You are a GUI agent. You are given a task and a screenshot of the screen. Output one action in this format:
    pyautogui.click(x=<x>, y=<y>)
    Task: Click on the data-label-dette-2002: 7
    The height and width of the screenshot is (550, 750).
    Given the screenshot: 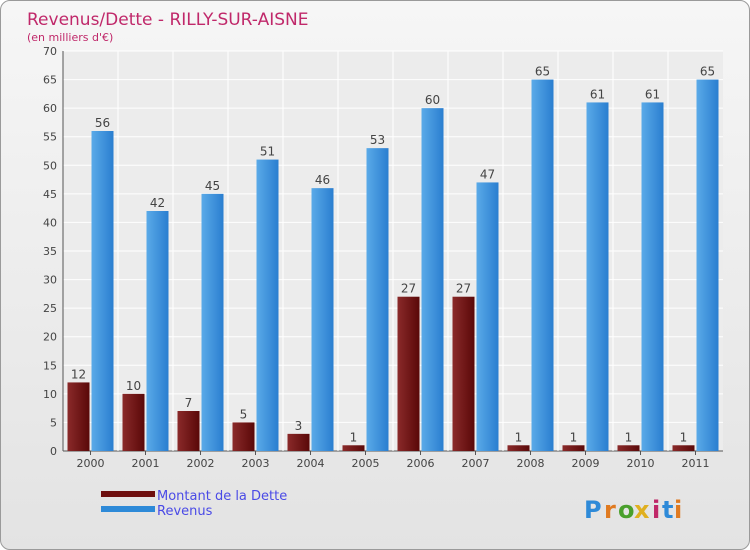 What is the action you would take?
    pyautogui.click(x=189, y=403)
    